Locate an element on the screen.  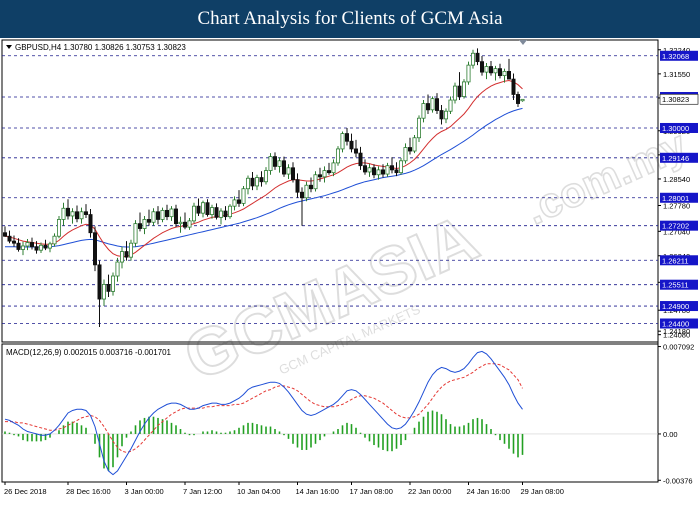
price-tick-label-6: 1.27780 is located at coordinates (676, 205).